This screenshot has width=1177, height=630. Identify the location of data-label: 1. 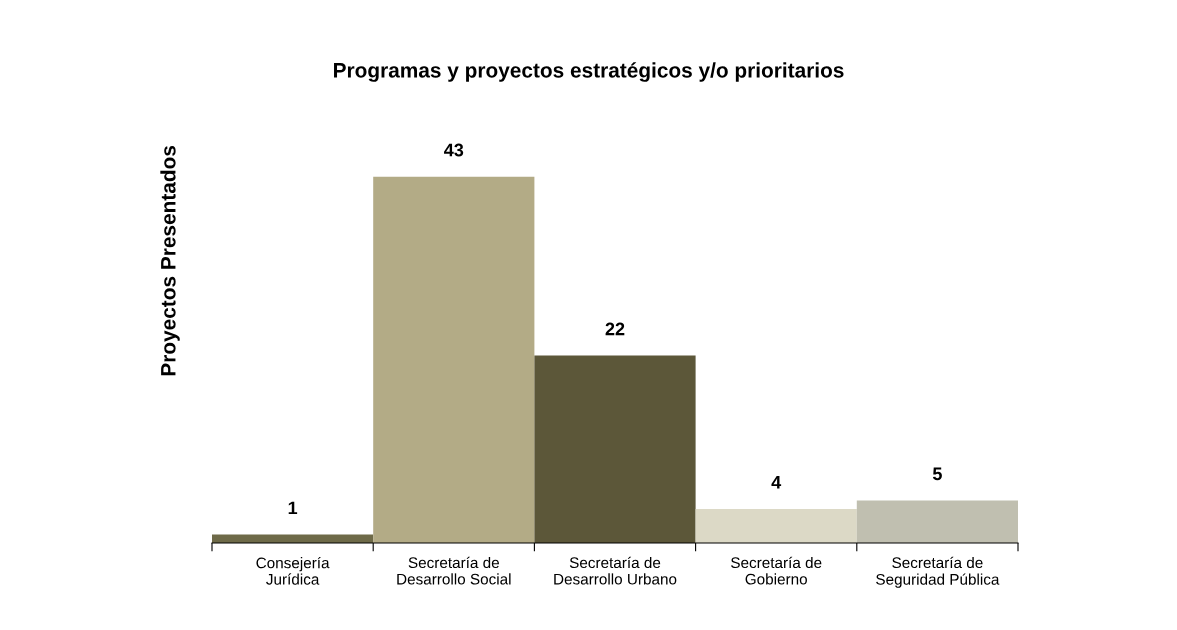
(293, 508).